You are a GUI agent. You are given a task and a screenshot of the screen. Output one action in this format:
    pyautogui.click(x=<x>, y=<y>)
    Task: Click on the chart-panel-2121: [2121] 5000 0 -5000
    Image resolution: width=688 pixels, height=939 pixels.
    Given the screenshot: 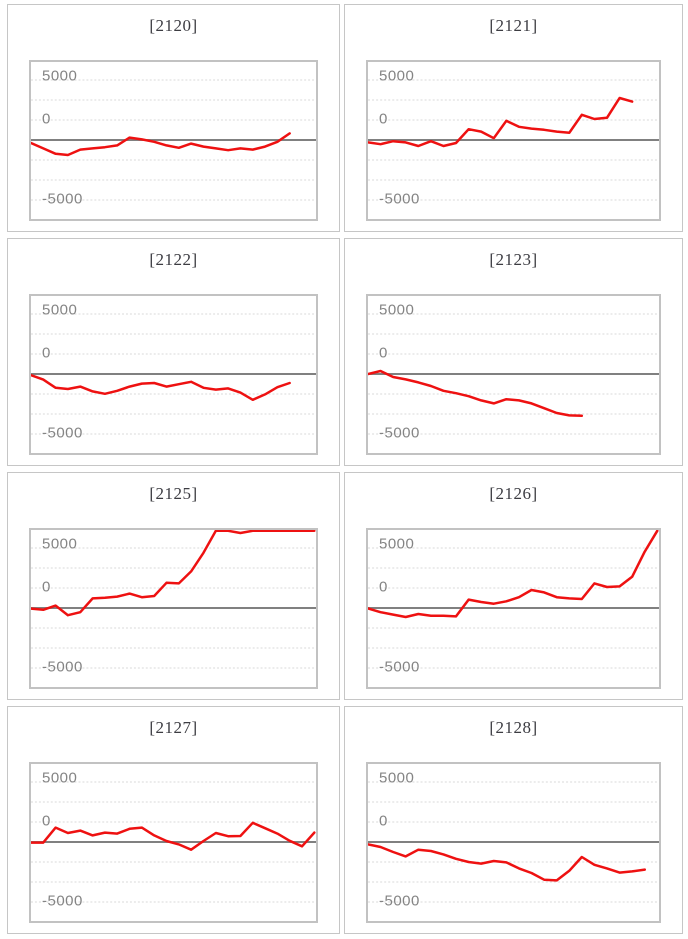 What is the action you would take?
    pyautogui.click(x=513, y=118)
    